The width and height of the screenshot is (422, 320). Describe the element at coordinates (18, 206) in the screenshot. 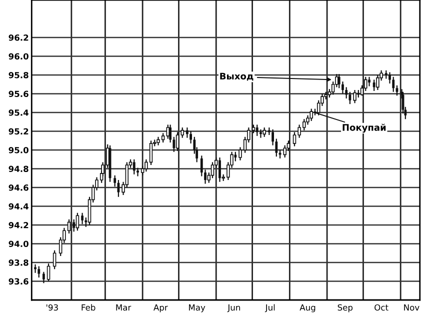

I see `y-tick-label: 94.4` at that location.